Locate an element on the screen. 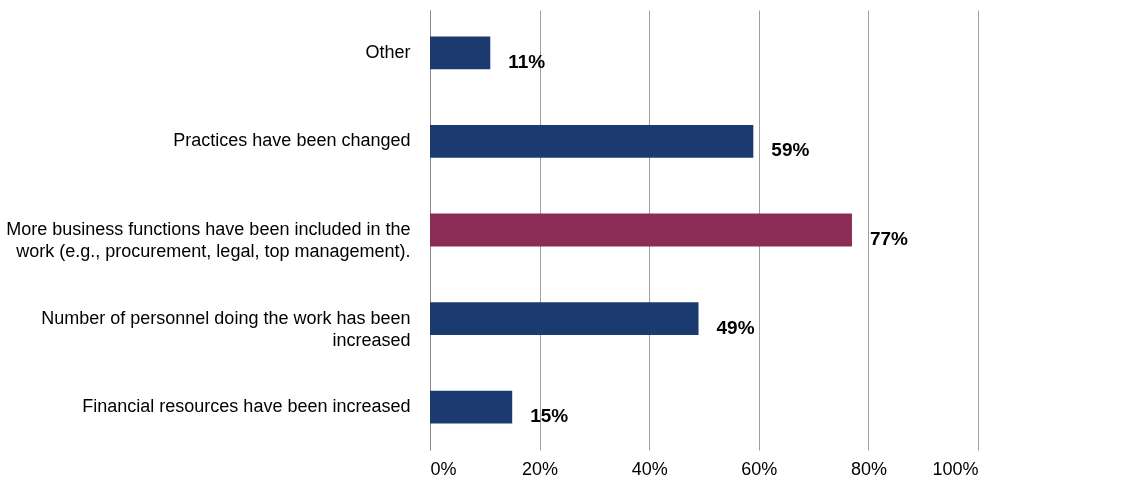 The width and height of the screenshot is (1136, 483). x-tick-label: 60% is located at coordinates (759, 468).